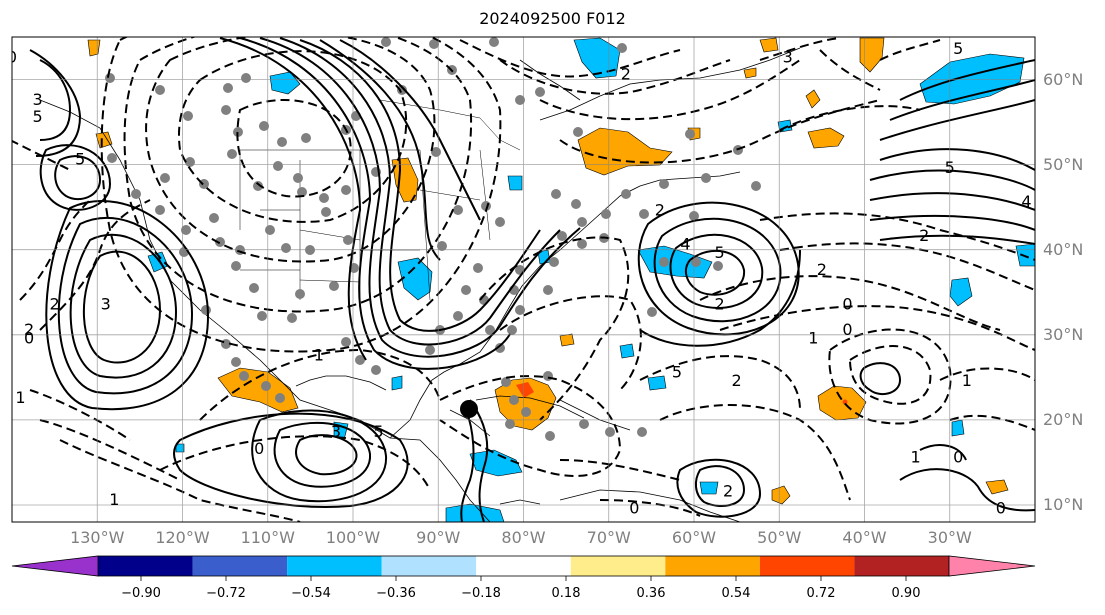  I want to click on lon-label: 30°W, so click(949, 537).